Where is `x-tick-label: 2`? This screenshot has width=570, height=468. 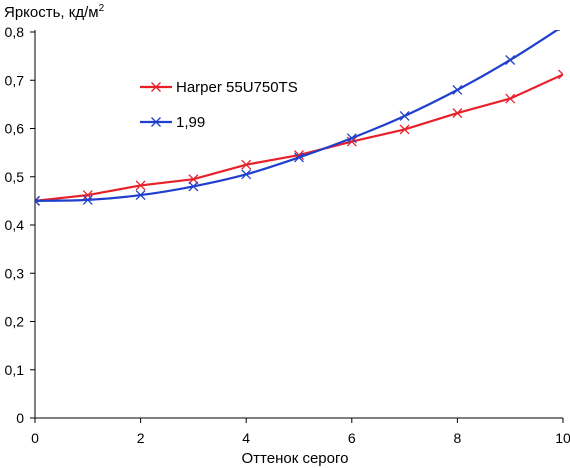 x-tick-label: 2 is located at coordinates (141, 438).